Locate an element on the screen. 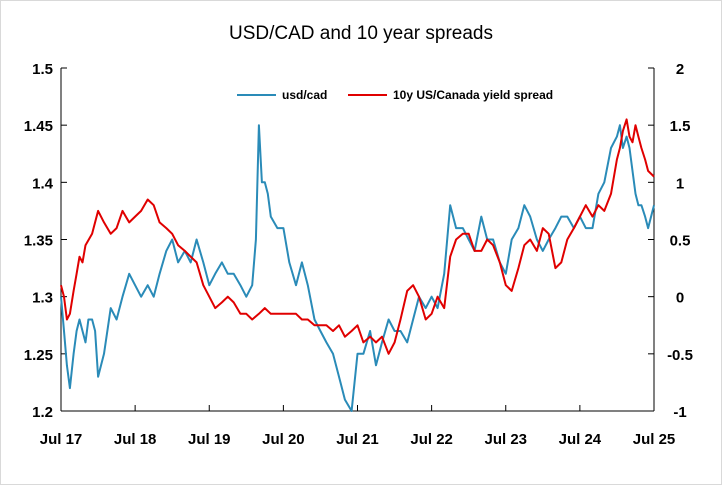  y-left-tick-label: 1.4 is located at coordinates (43, 183).